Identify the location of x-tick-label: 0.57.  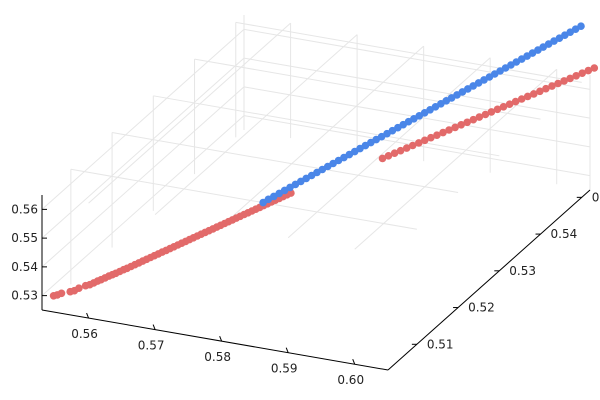
(151, 346).